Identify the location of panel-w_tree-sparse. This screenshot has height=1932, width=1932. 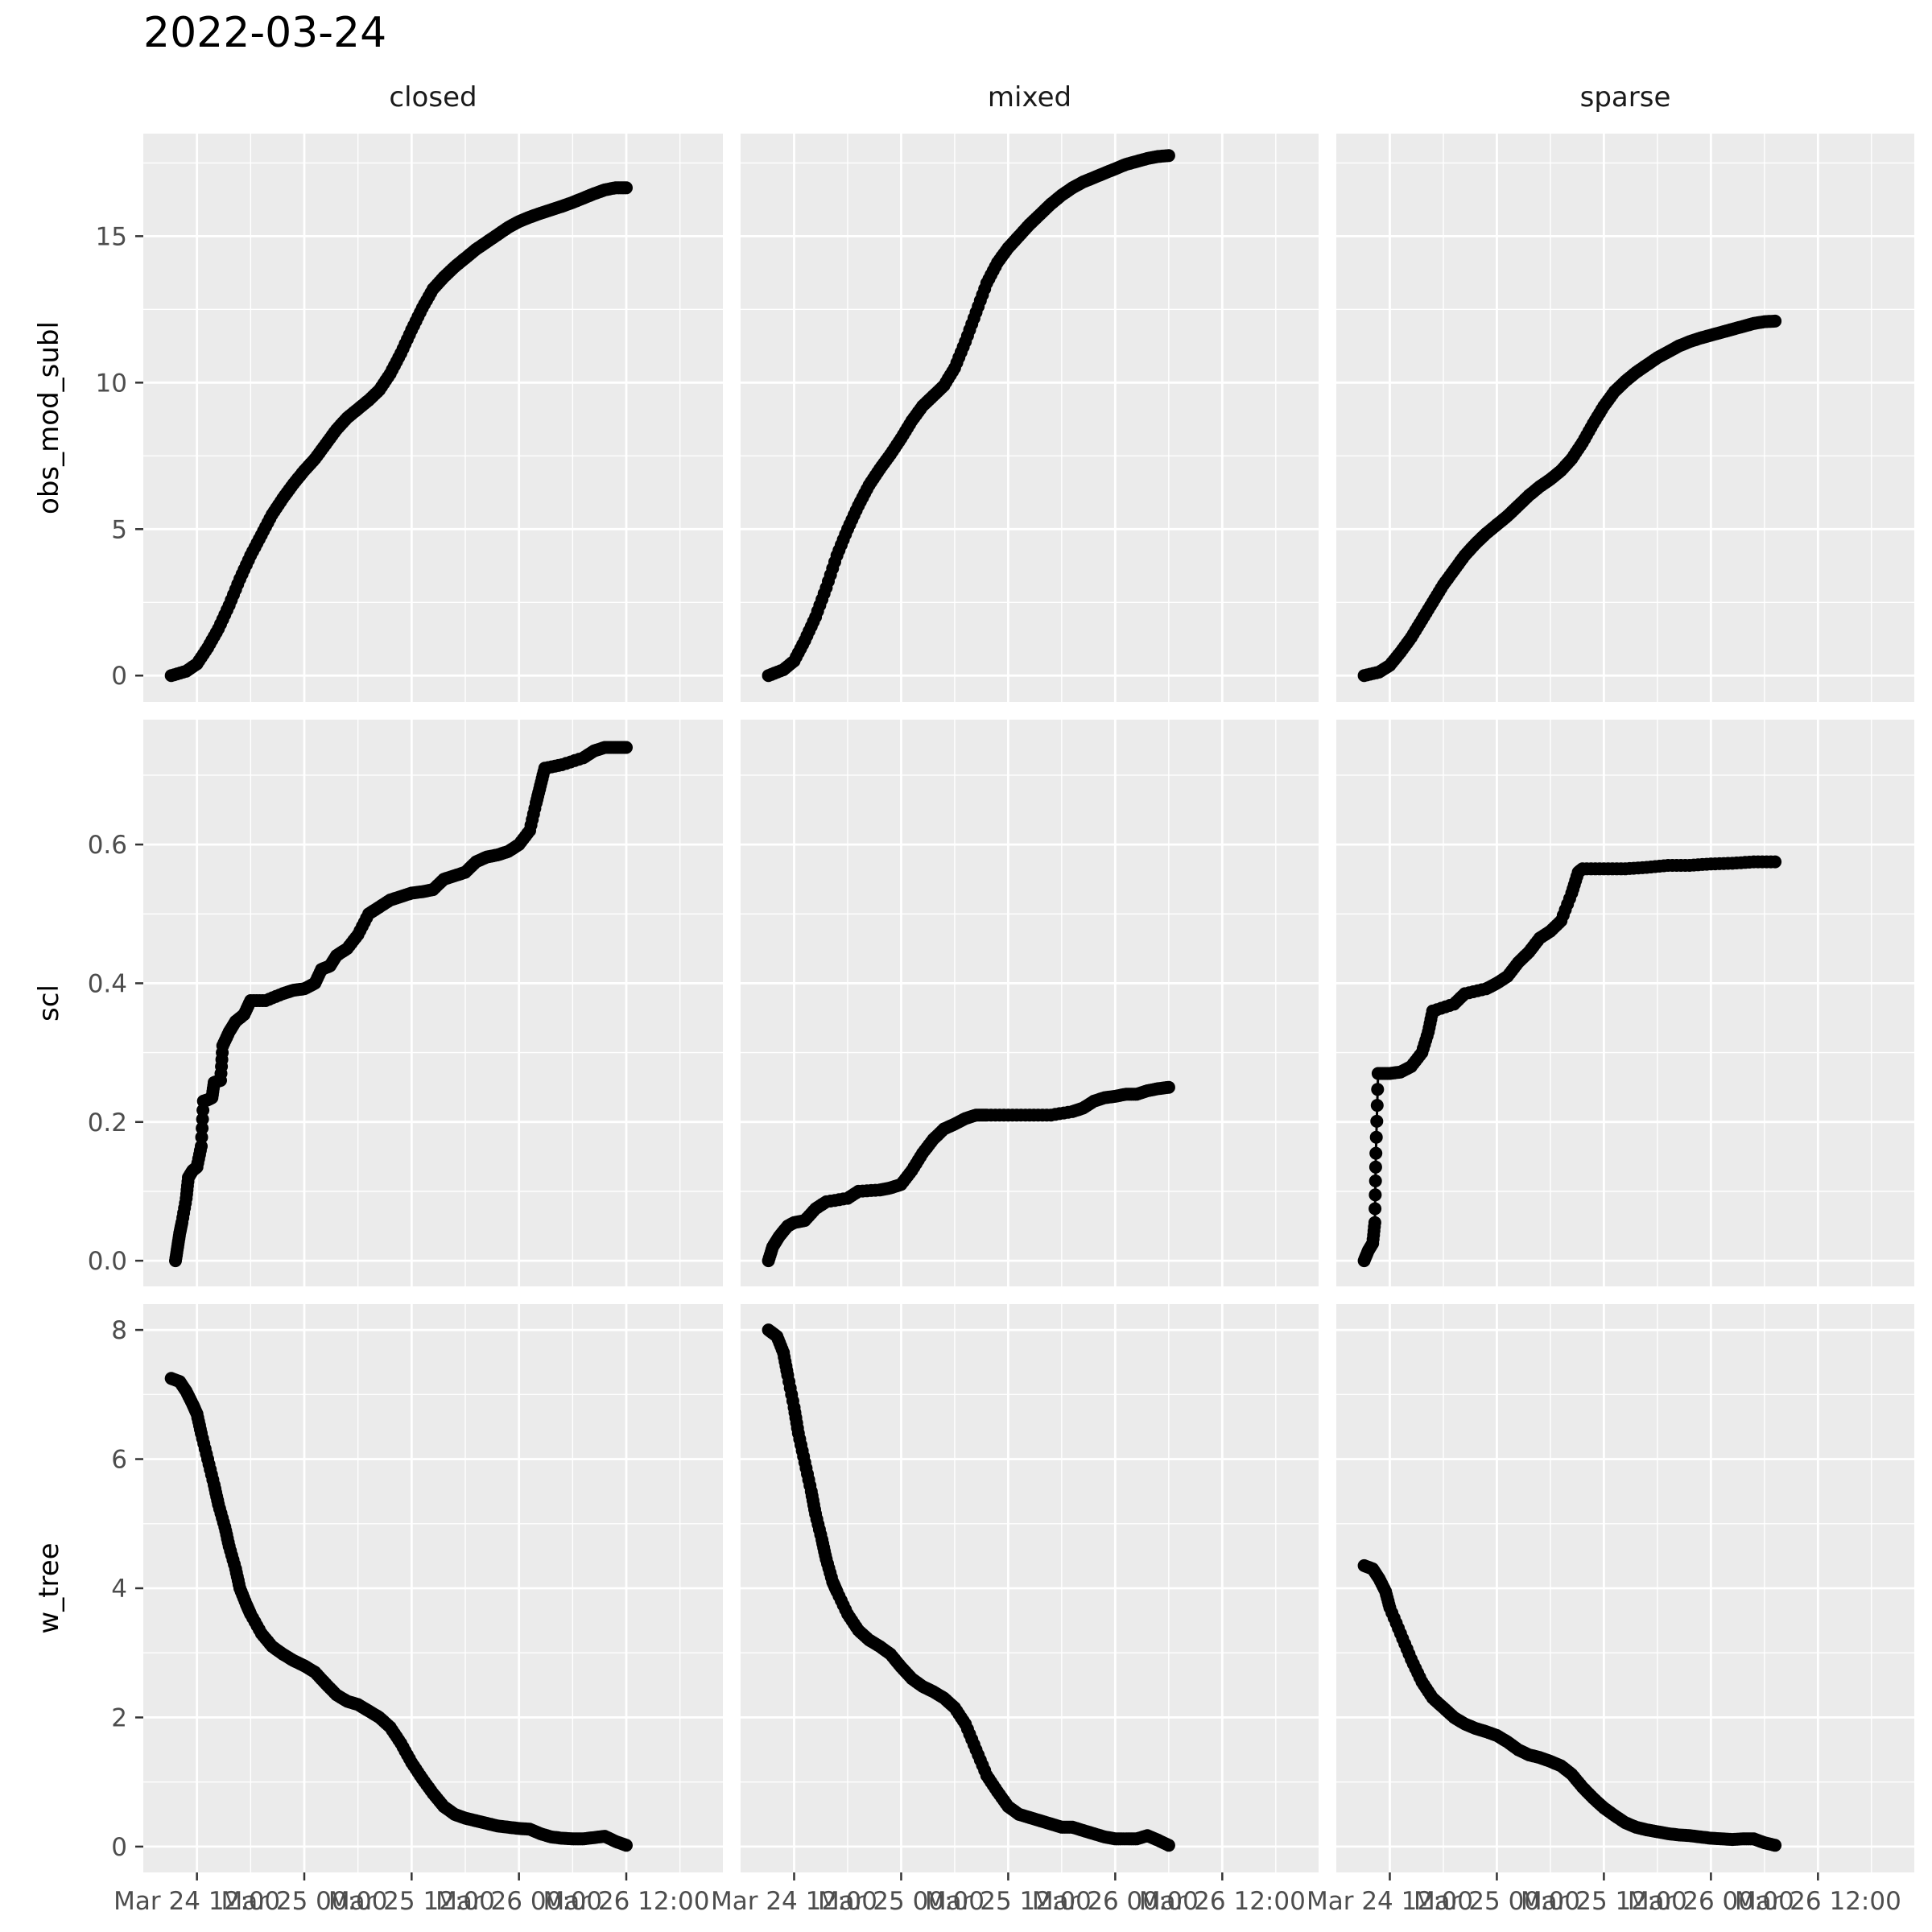
(1625, 1588).